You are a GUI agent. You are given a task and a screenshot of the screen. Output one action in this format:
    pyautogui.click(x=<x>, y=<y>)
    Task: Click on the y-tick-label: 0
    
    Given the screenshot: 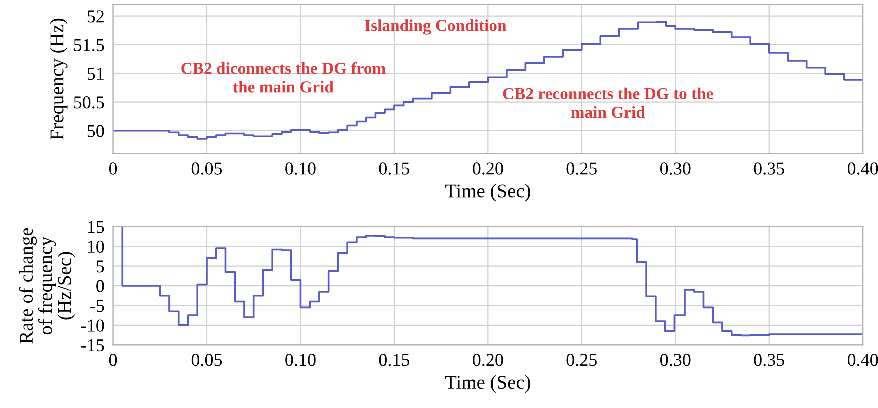 What is the action you would take?
    pyautogui.click(x=100, y=286)
    